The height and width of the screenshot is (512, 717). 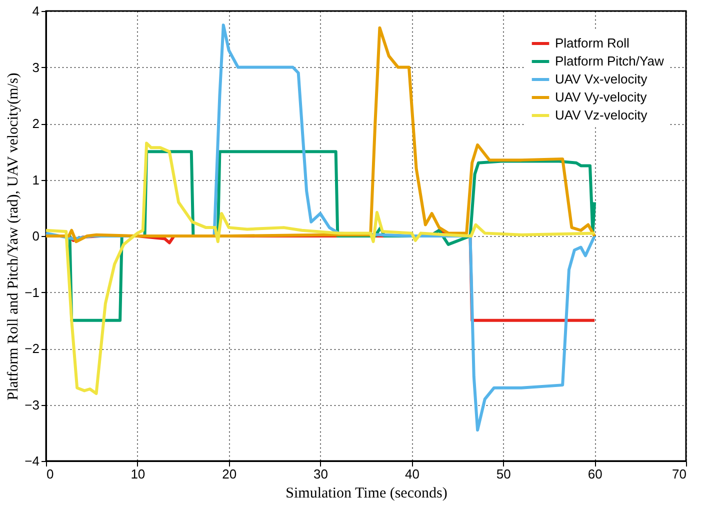 What do you see at coordinates (367, 494) in the screenshot?
I see `x-axis-title: Simulation Time (seconds)` at bounding box center [367, 494].